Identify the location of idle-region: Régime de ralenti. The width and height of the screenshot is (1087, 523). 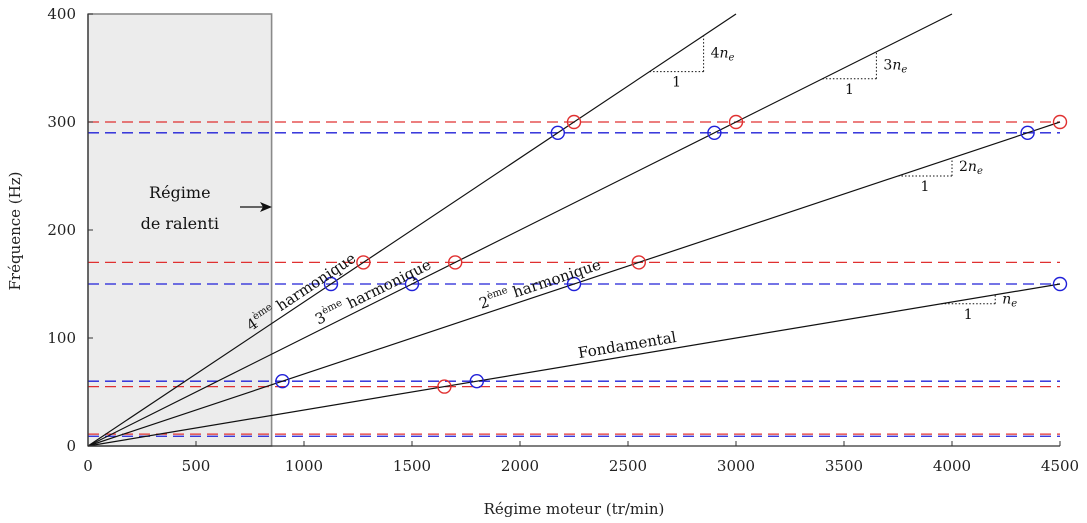
(180, 230).